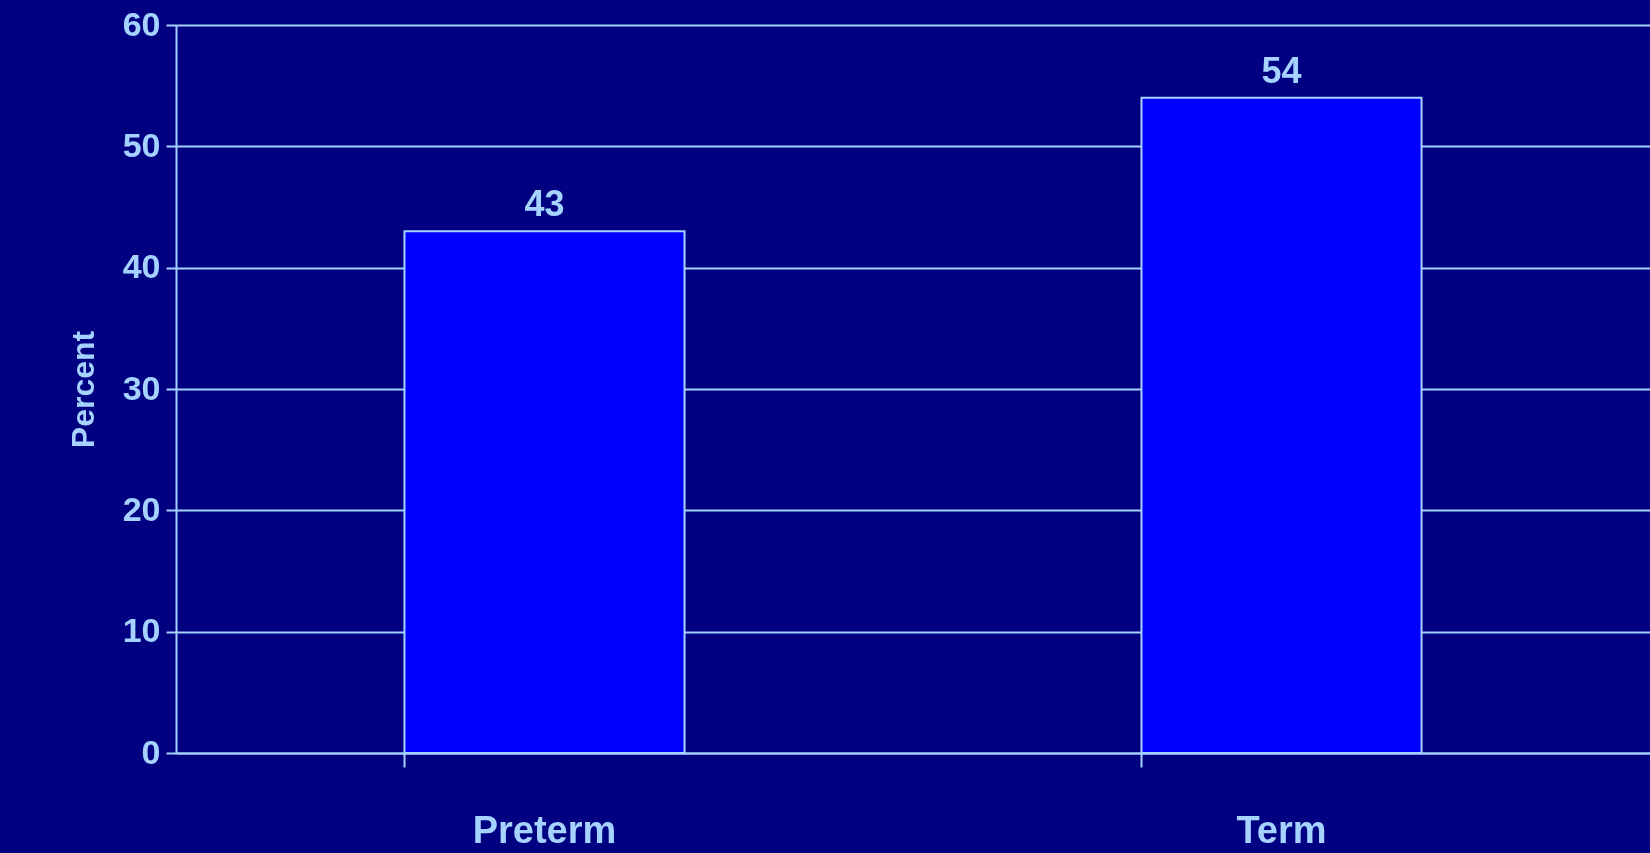 Image resolution: width=1650 pixels, height=853 pixels. What do you see at coordinates (141, 266) in the screenshot?
I see `y-tick-label: 40` at bounding box center [141, 266].